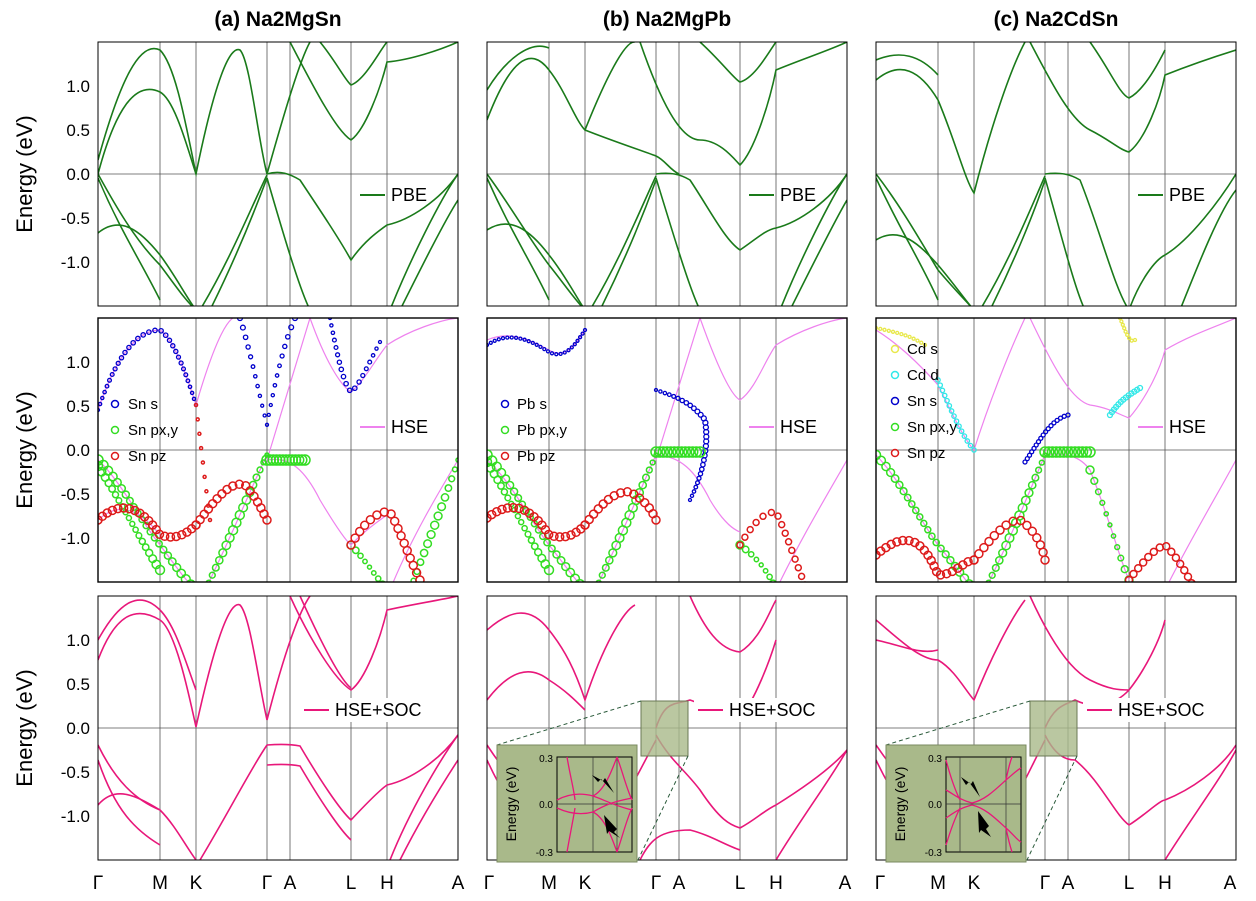  Describe the element at coordinates (1230, 883) in the screenshot. I see `xtick: A` at that location.